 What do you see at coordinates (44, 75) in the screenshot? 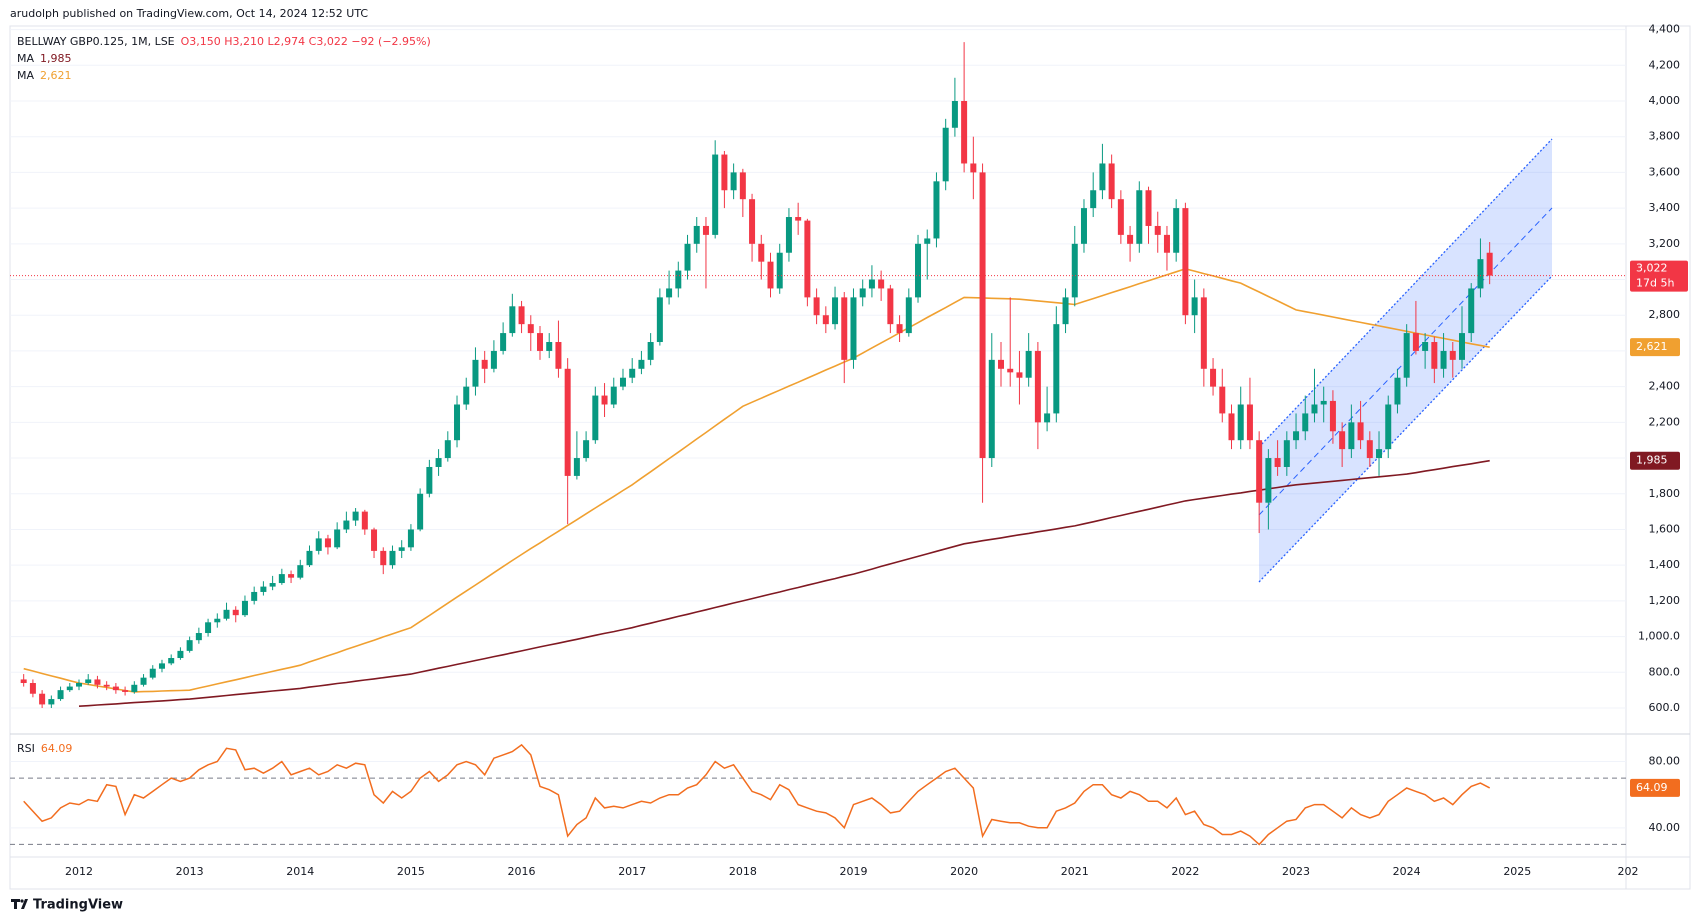
I see `ma-legend: MA 2,621` at bounding box center [44, 75].